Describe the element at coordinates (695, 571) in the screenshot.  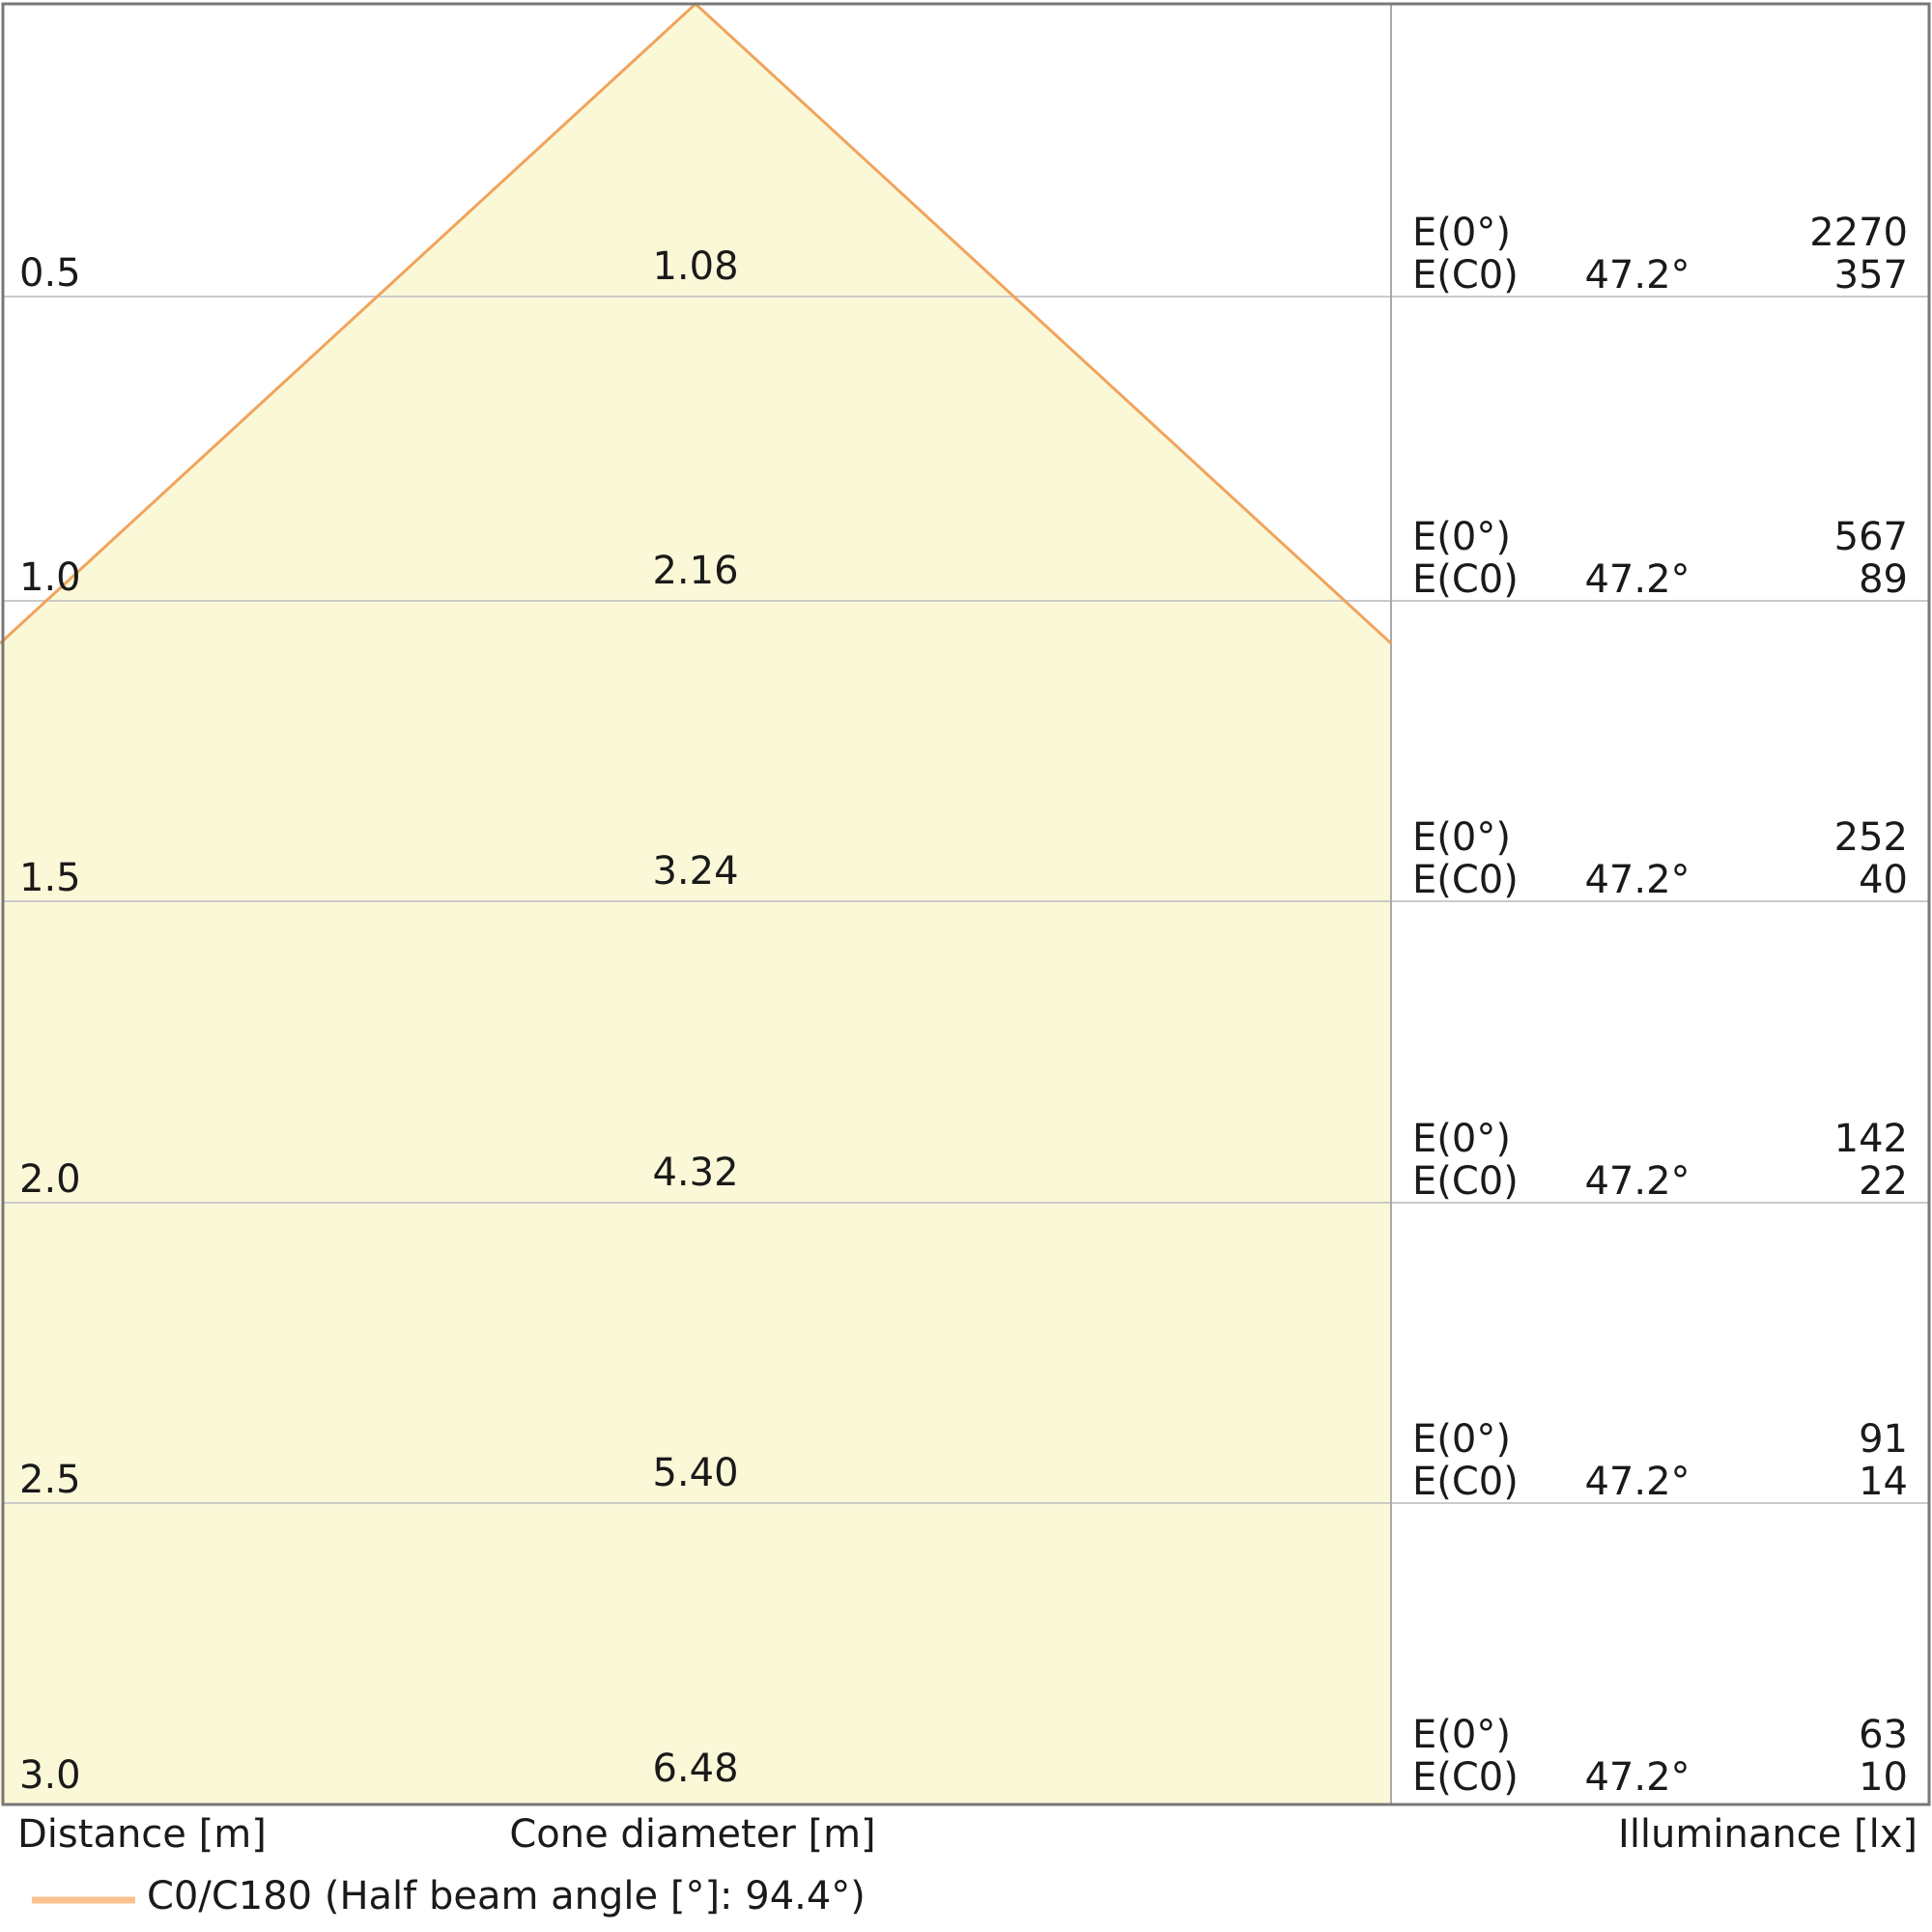
I see `cone-diameter-value: 2.16` at that location.